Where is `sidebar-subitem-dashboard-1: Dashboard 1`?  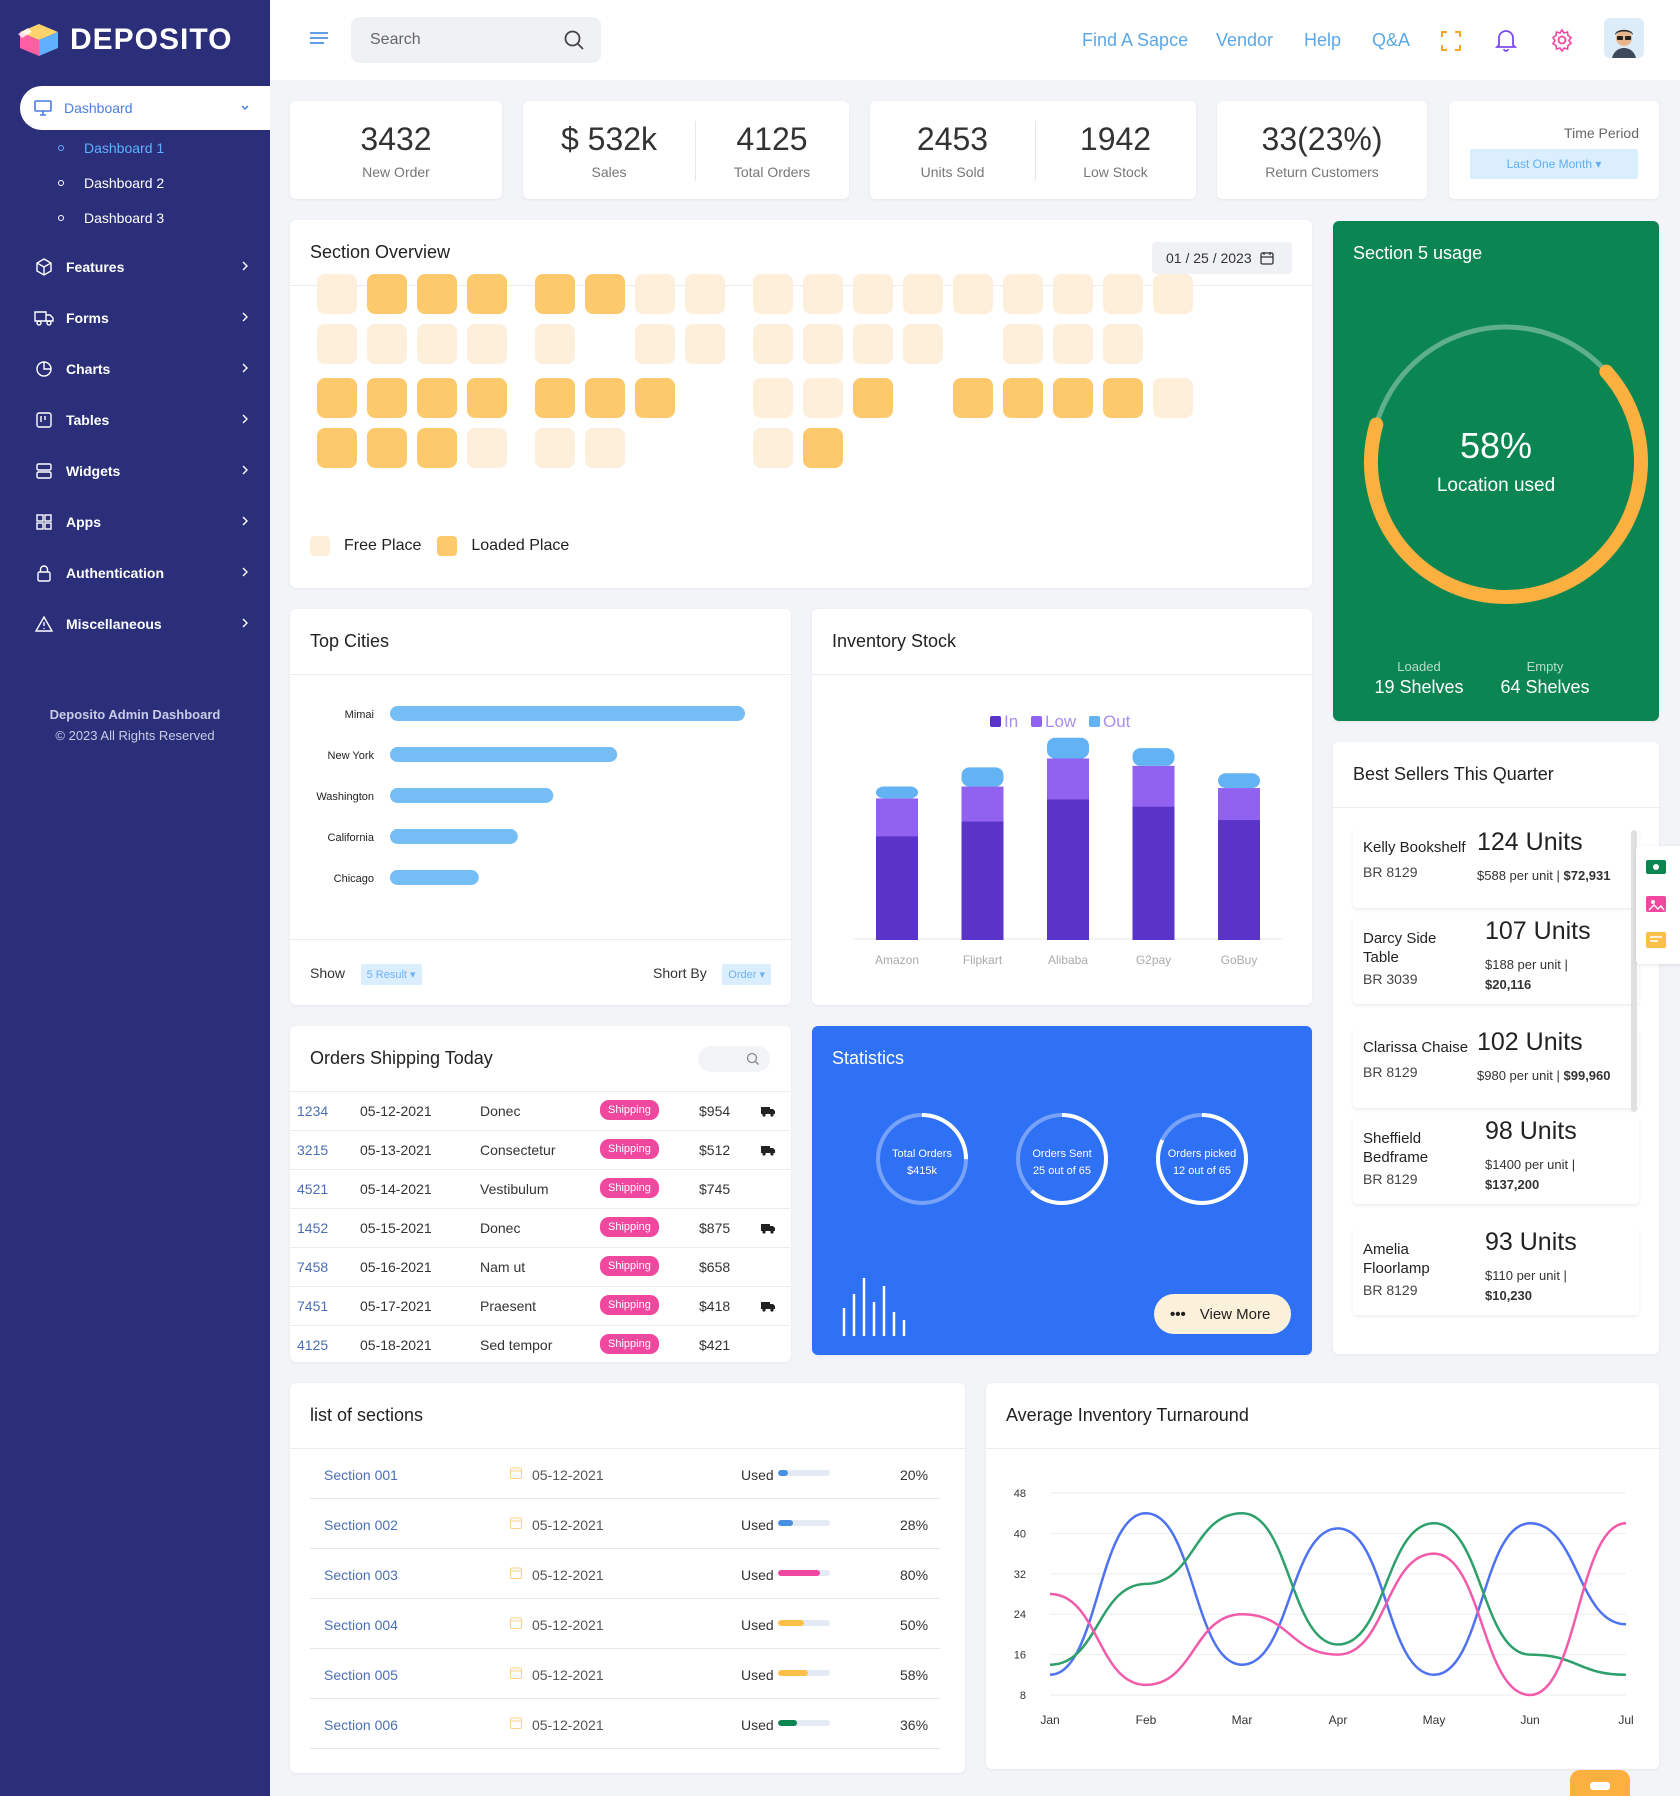
sidebar-subitem-dashboard-1: Dashboard 1 is located at coordinates (135, 147).